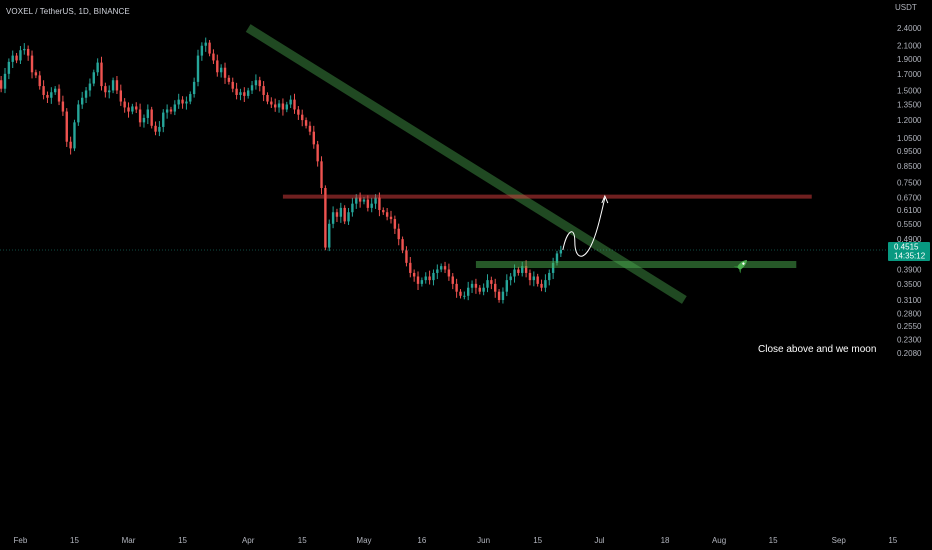 The image size is (932, 550). I want to click on y-tick-label: 0.2800, so click(909, 314).